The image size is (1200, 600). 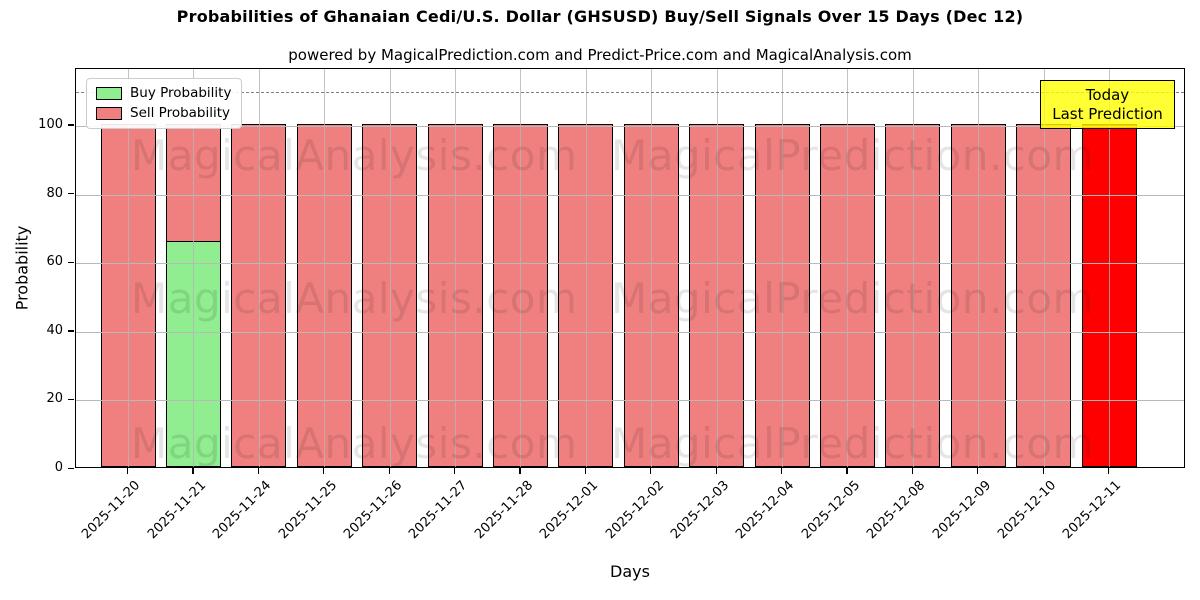 What do you see at coordinates (1092, 510) in the screenshot?
I see `x-tick-label-2025-12-11: 2025-12-11` at bounding box center [1092, 510].